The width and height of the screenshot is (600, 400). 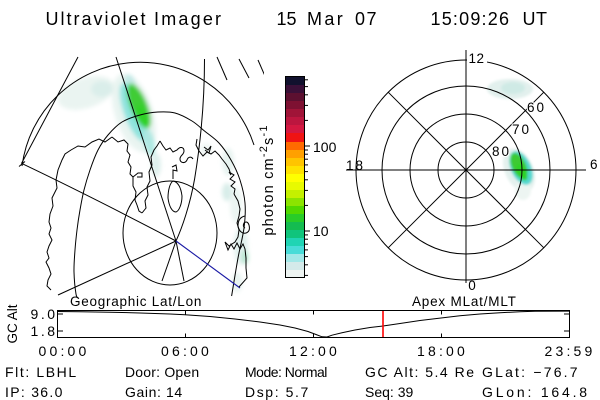 What do you see at coordinates (521, 129) in the screenshot?
I see `svg-text: 70` at bounding box center [521, 129].